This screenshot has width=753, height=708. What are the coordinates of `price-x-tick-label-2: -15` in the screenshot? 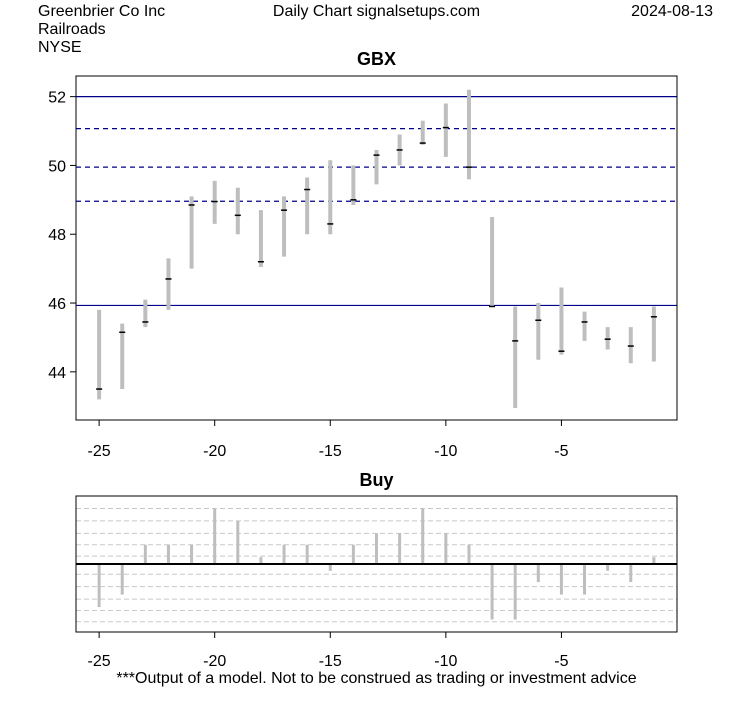 It's located at (330, 451).